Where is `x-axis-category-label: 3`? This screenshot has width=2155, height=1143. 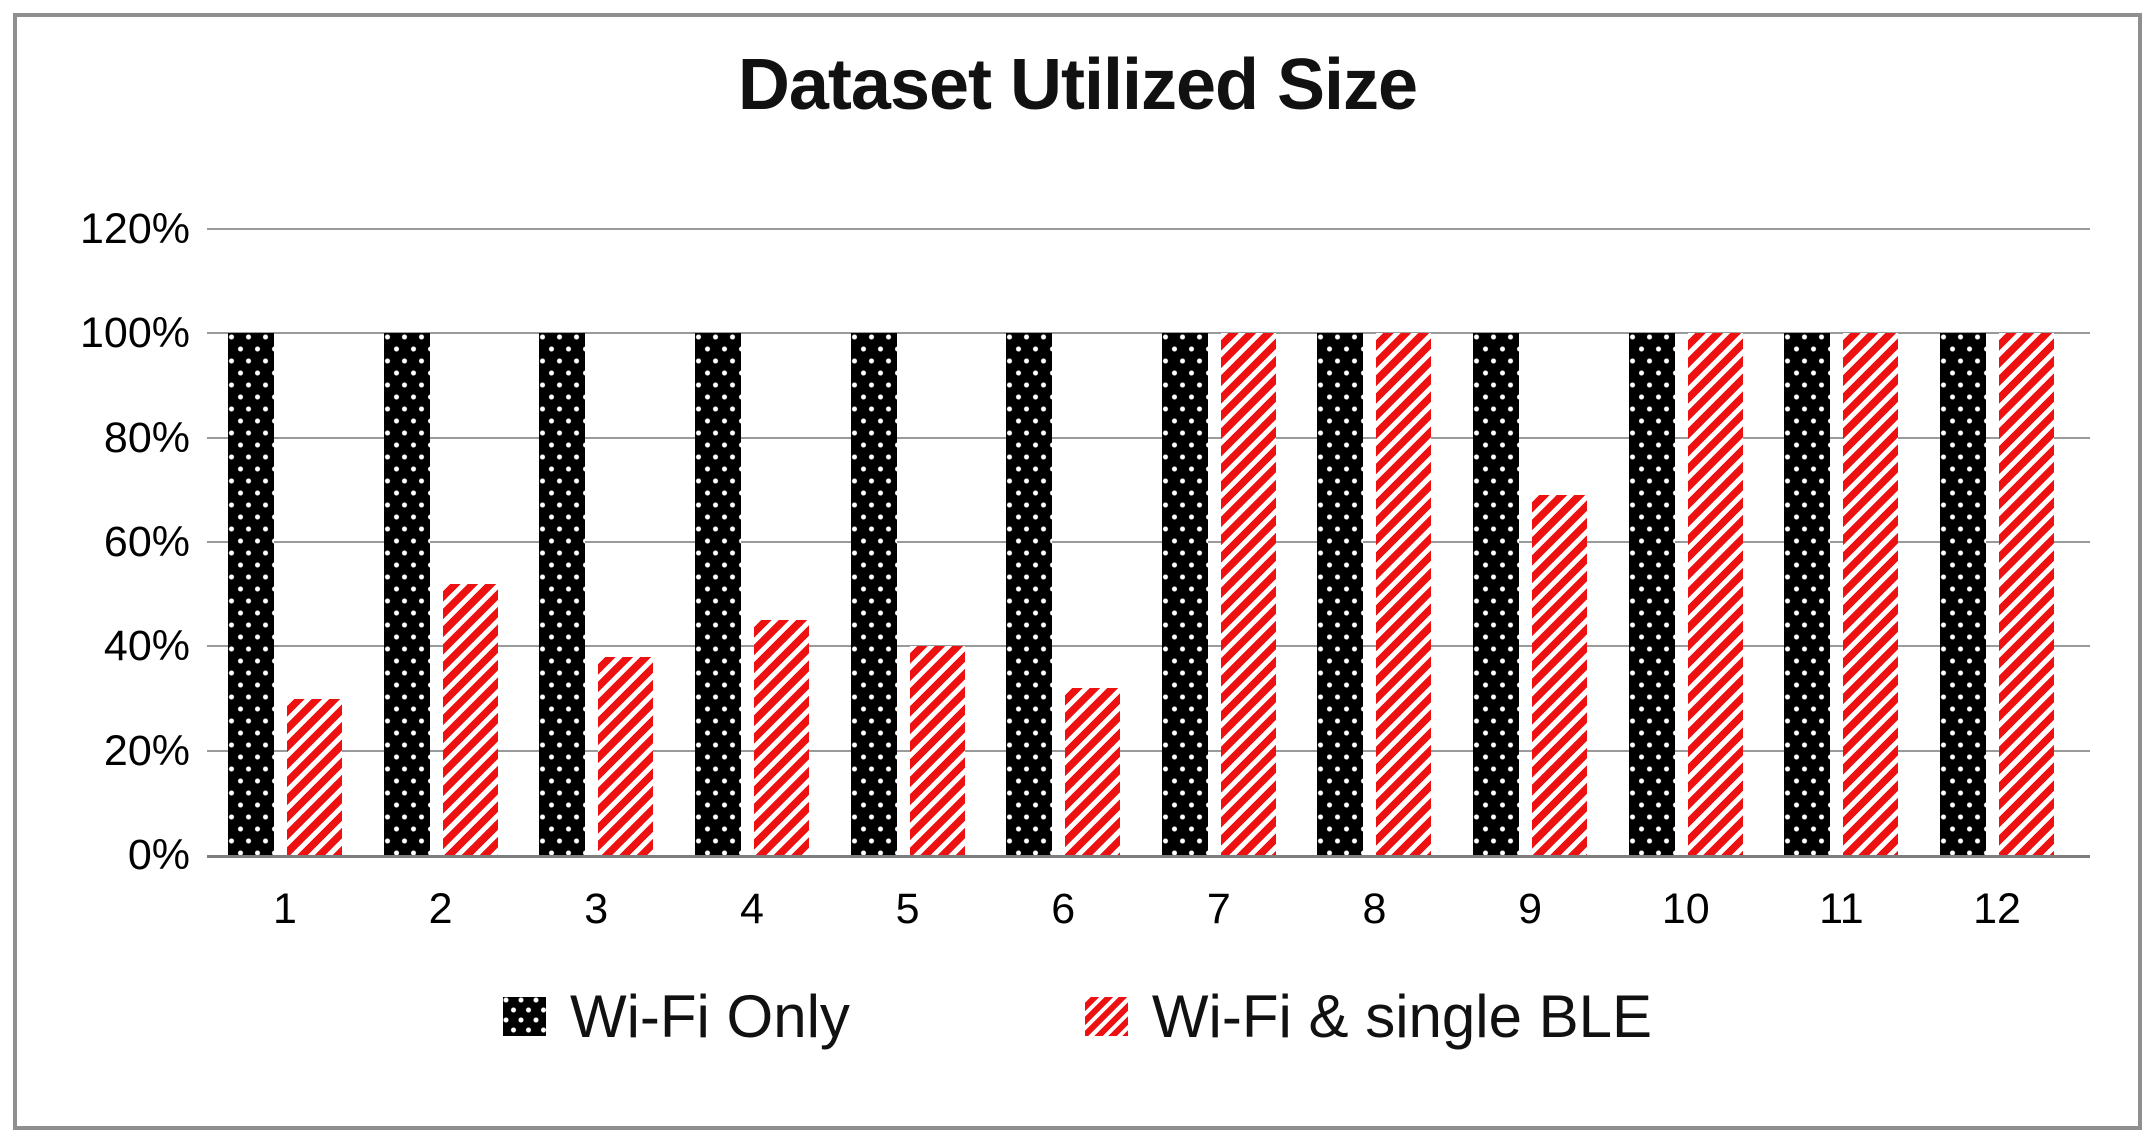
x-axis-category-label: 3 is located at coordinates (596, 909).